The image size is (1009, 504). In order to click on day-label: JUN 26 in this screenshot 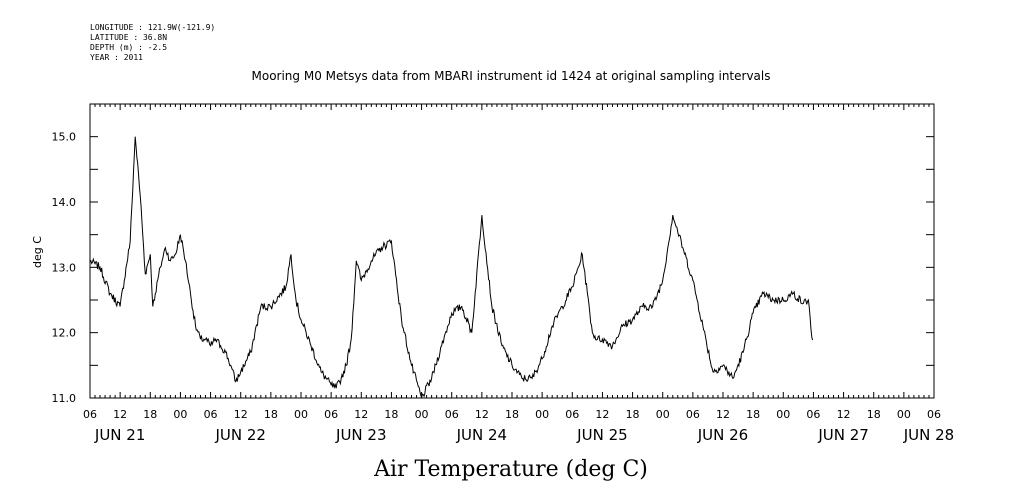, I will do `click(722, 435)`.